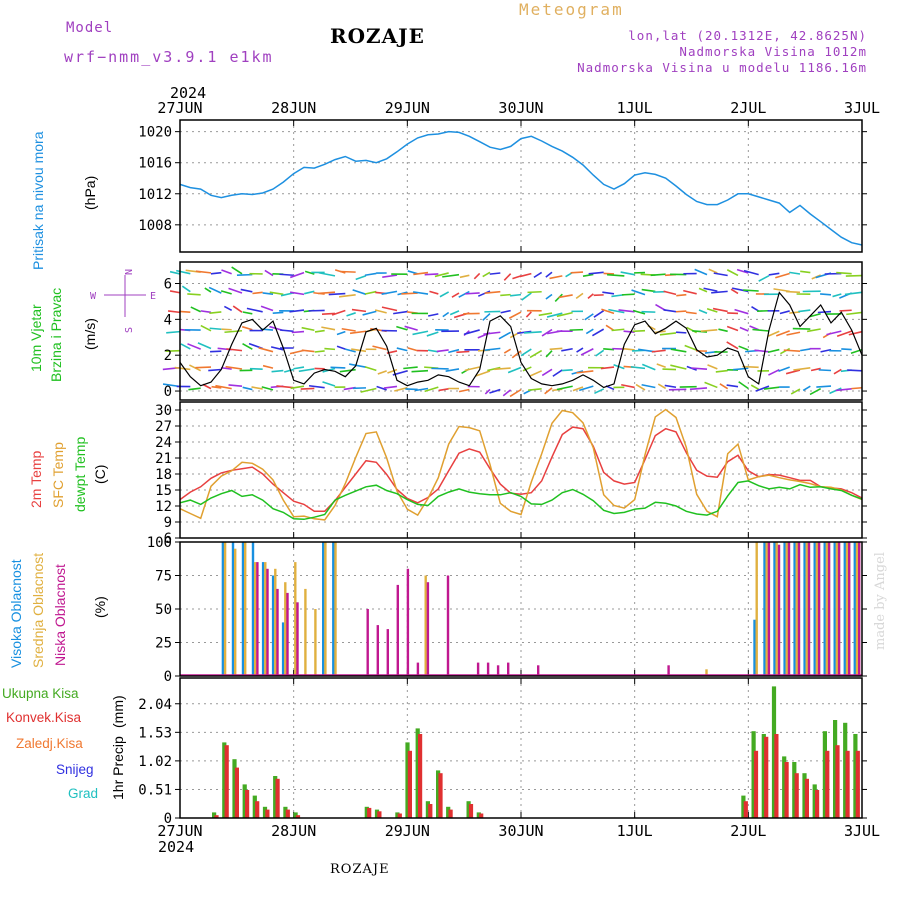 Image resolution: width=900 pixels, height=900 pixels. What do you see at coordinates (293, 831) in the screenshot?
I see `x-tick-label-bottom: 28JUN` at bounding box center [293, 831].